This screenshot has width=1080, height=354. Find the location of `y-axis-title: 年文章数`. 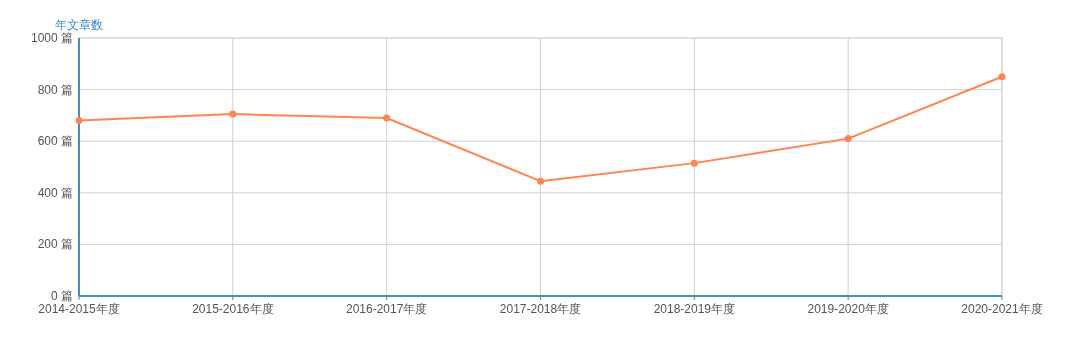

y-axis-title: 年文章数 is located at coordinates (79, 25).